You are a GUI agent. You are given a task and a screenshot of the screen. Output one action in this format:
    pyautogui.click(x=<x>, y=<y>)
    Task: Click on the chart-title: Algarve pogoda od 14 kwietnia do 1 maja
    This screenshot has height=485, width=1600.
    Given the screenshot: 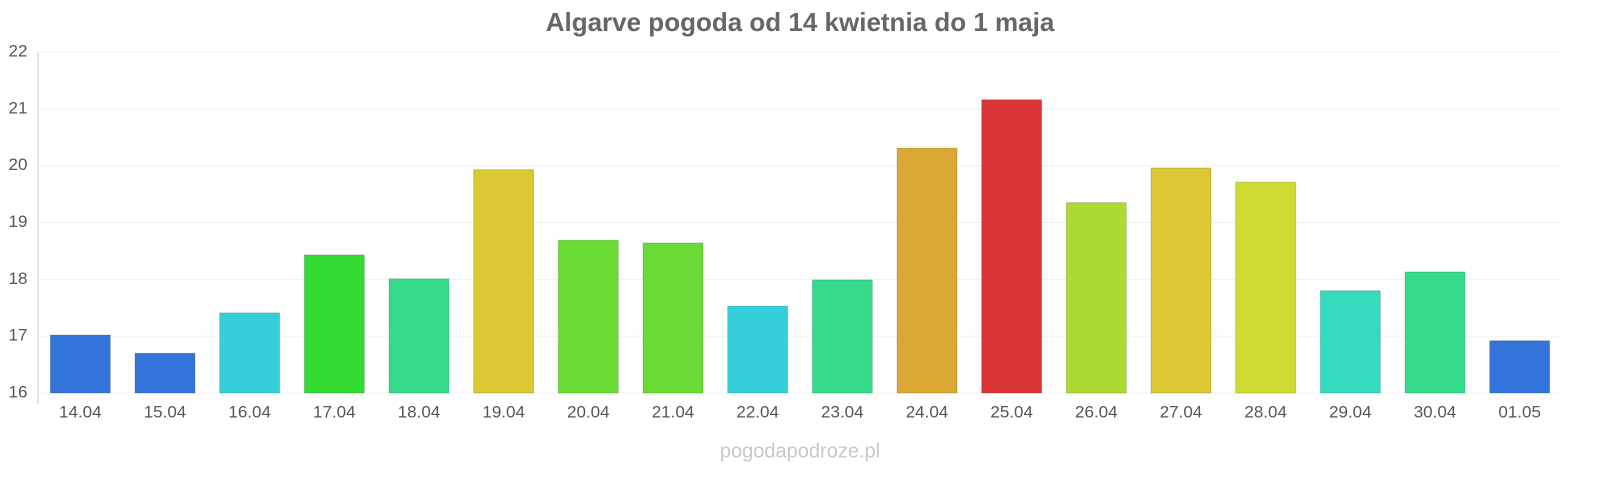 What is the action you would take?
    pyautogui.click(x=800, y=22)
    